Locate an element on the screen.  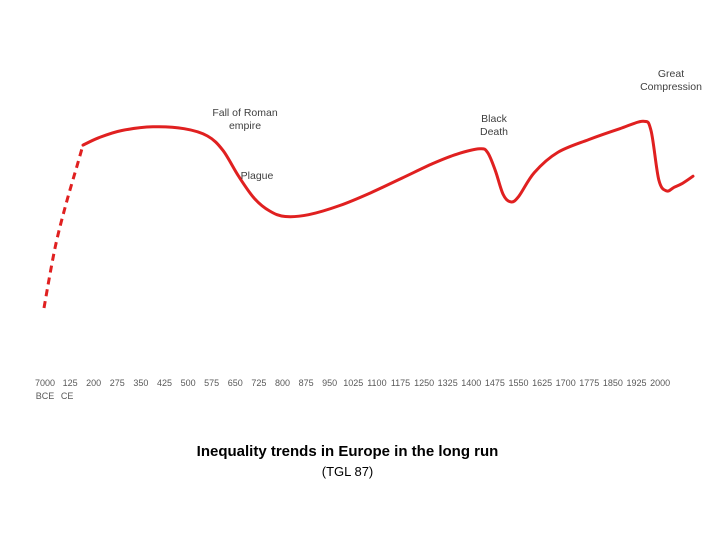
x-tick-label: 1700 is located at coordinates (566, 383).